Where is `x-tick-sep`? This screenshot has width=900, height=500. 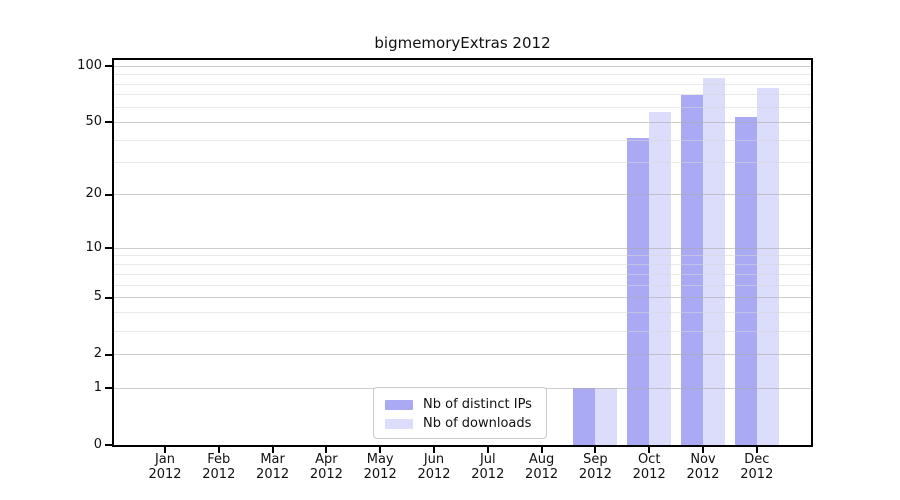
x-tick-sep is located at coordinates (595, 450).